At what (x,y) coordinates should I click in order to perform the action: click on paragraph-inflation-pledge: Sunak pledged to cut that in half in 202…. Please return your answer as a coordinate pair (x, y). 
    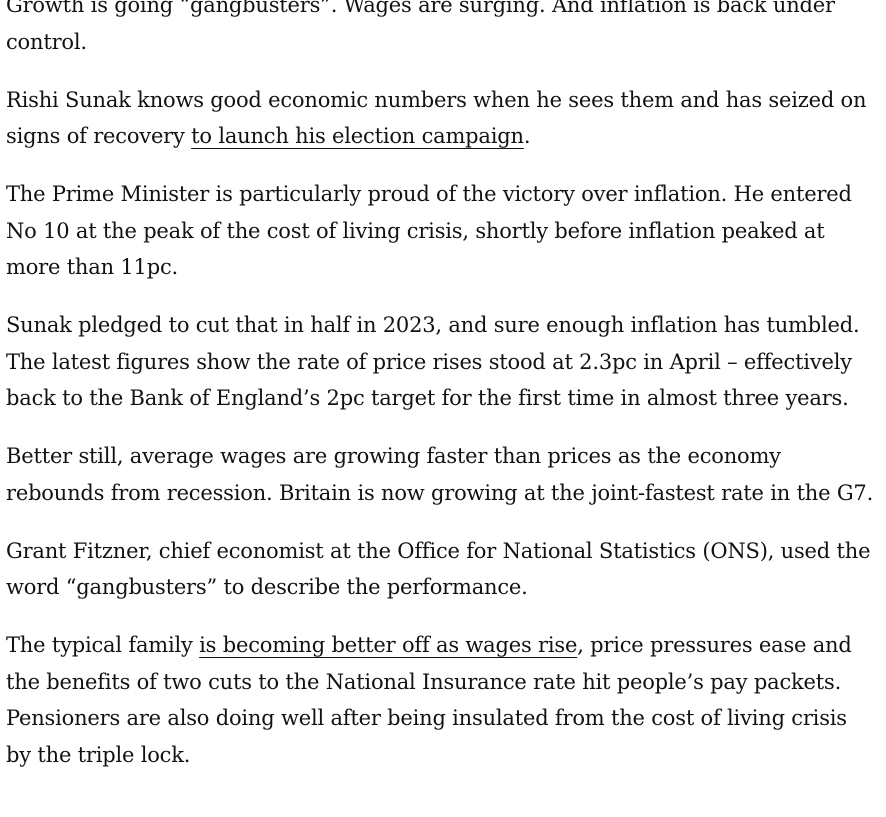
    Looking at the image, I should click on (433, 361).